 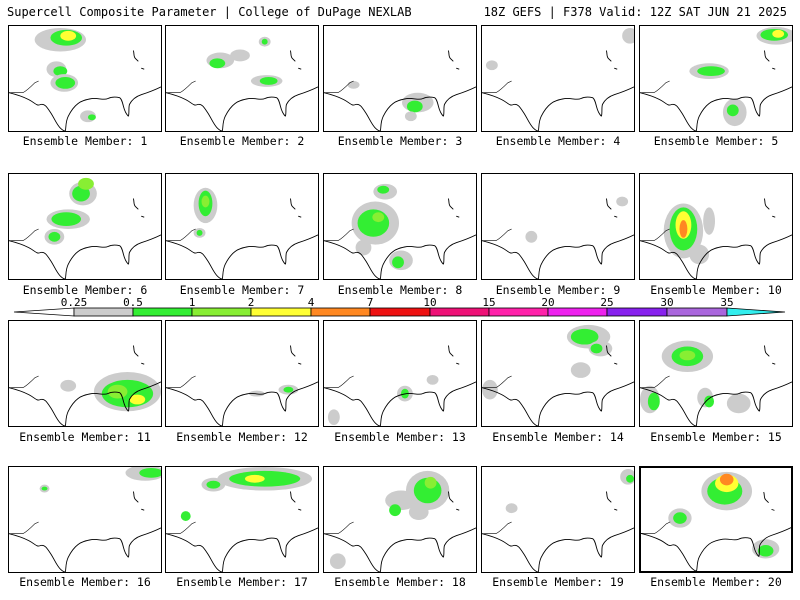 What do you see at coordinates (489, 302) in the screenshot?
I see `colorbar-tick-label: 15` at bounding box center [489, 302].